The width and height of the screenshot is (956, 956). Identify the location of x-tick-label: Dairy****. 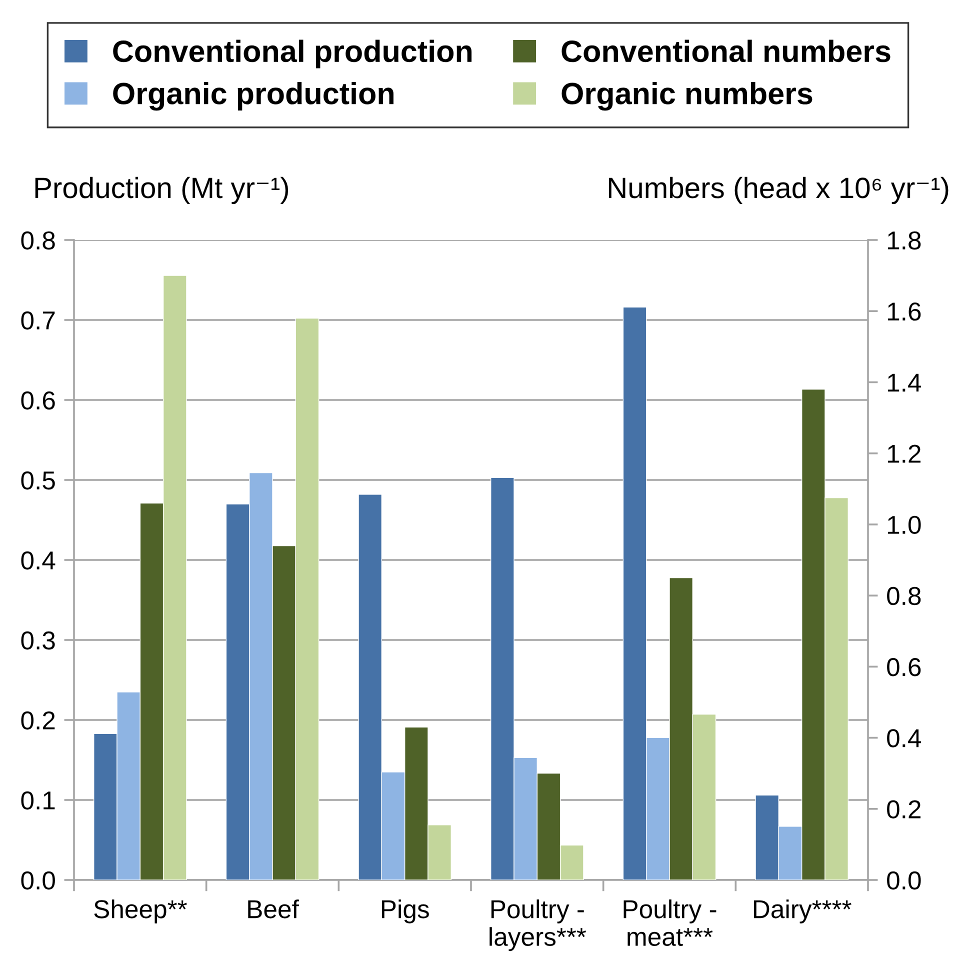
(803, 911).